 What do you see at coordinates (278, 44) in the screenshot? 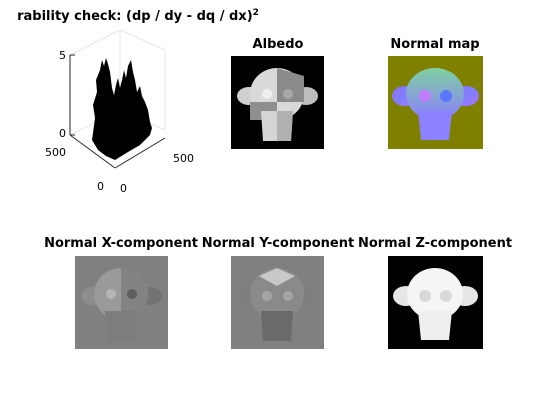
I see `albedo-title: Albedo` at bounding box center [278, 44].